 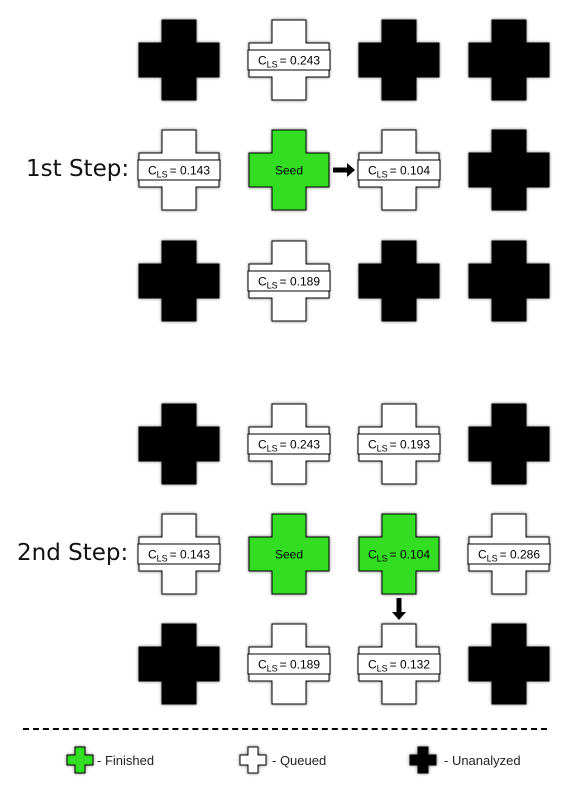 I want to click on step2-cell-r1-c2-label: CLS = 0.104, so click(x=399, y=556).